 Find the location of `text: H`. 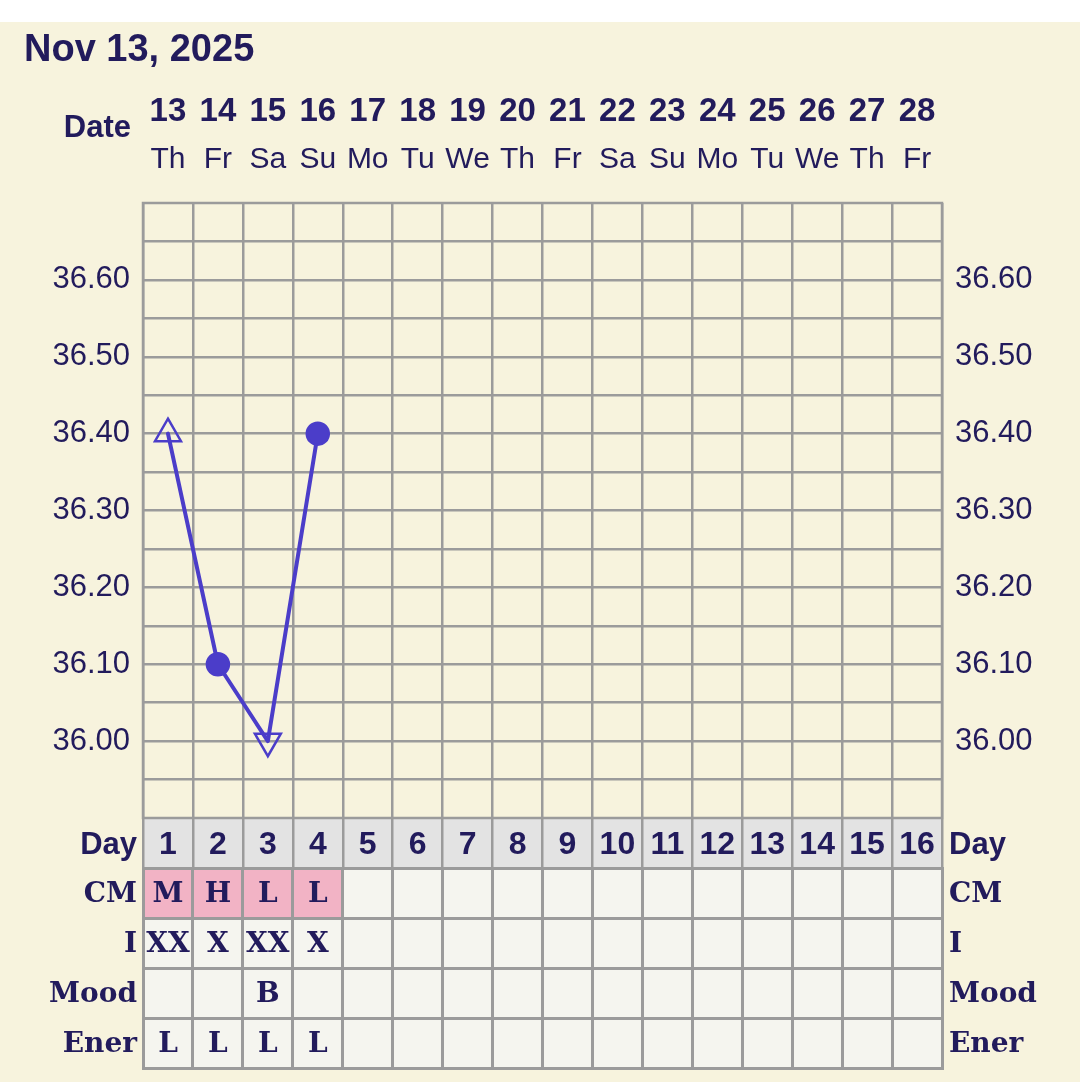

text: H is located at coordinates (218, 892).